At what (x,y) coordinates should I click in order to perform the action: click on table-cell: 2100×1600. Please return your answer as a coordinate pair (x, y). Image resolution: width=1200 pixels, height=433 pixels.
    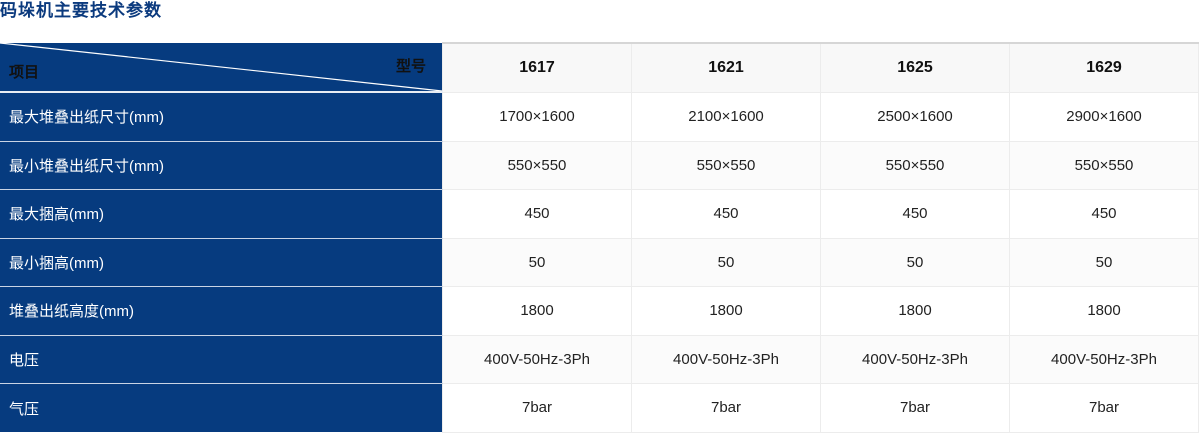
    Looking at the image, I should click on (726, 116).